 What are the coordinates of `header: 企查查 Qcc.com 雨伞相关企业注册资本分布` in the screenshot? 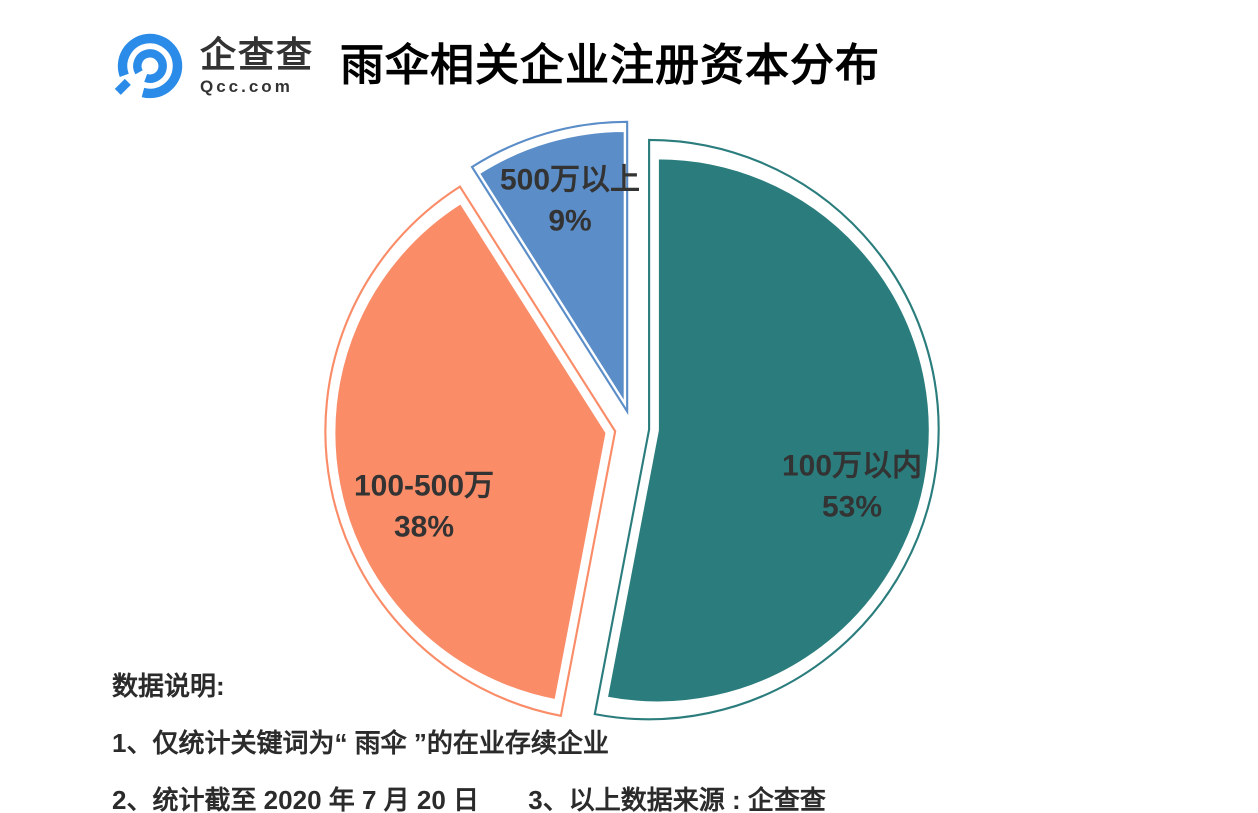 It's located at (496, 66).